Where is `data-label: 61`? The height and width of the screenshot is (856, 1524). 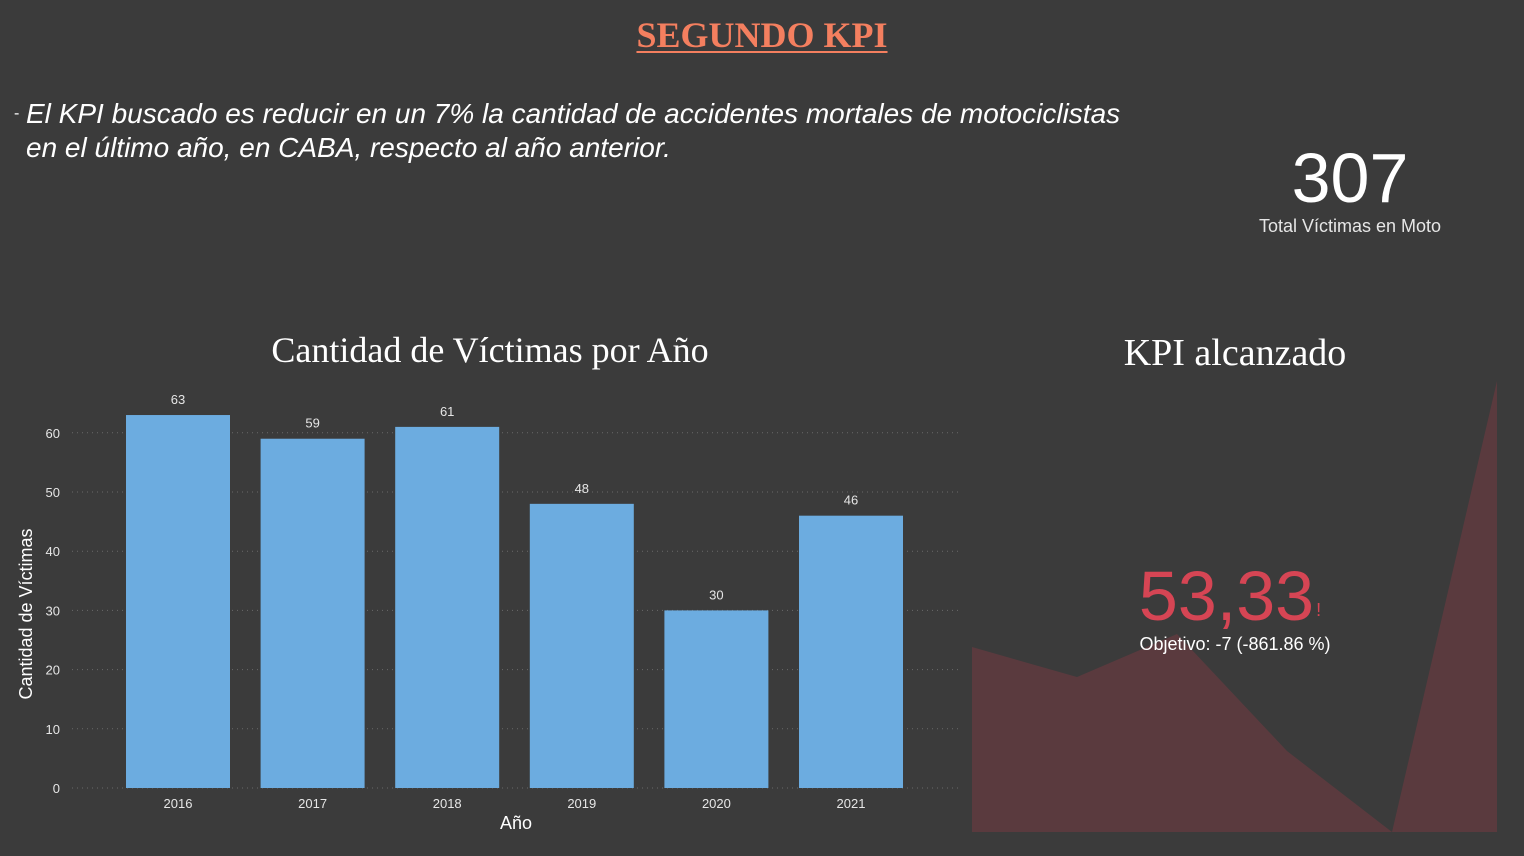 data-label: 61 is located at coordinates (447, 411).